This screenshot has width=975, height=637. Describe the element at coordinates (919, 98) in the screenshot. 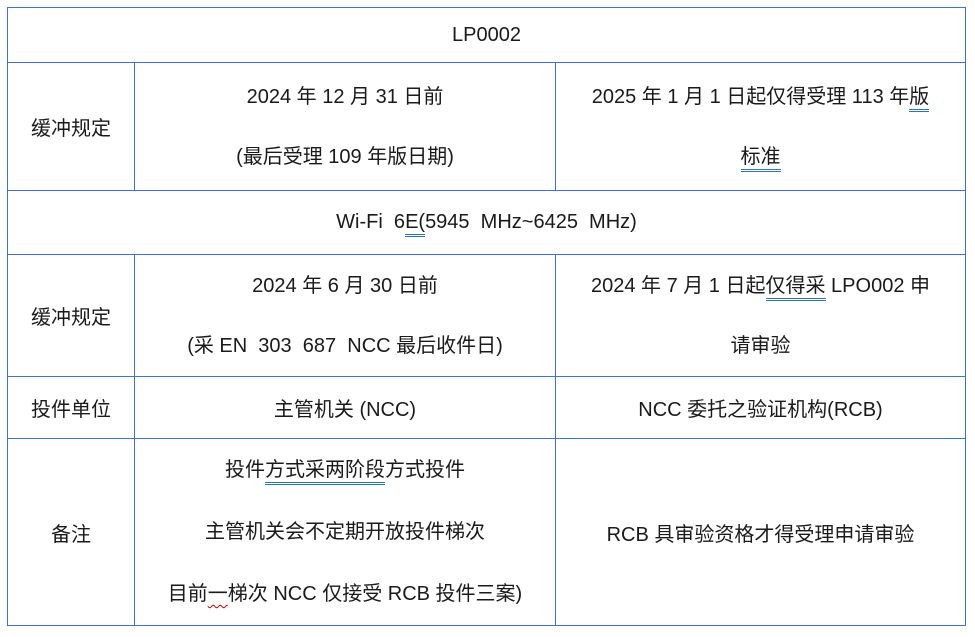

I see `grammar-marked-text: 版` at that location.